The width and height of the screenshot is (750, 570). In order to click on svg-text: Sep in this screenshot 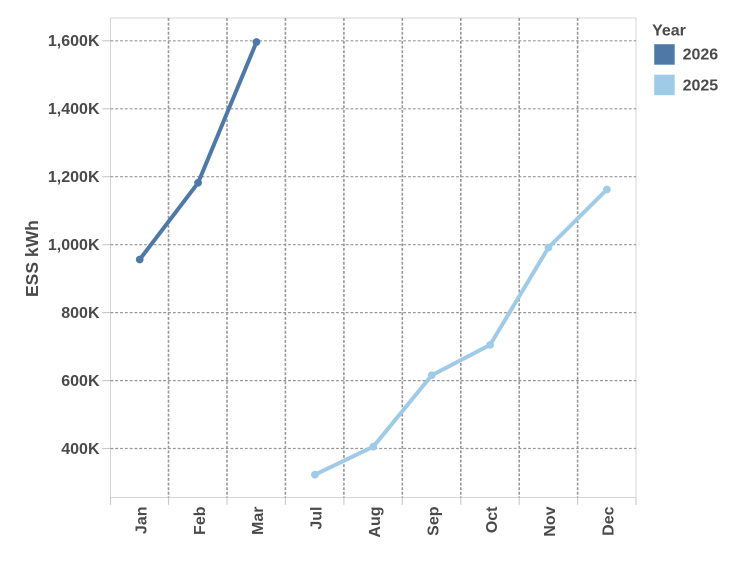, I will do `click(433, 521)`.